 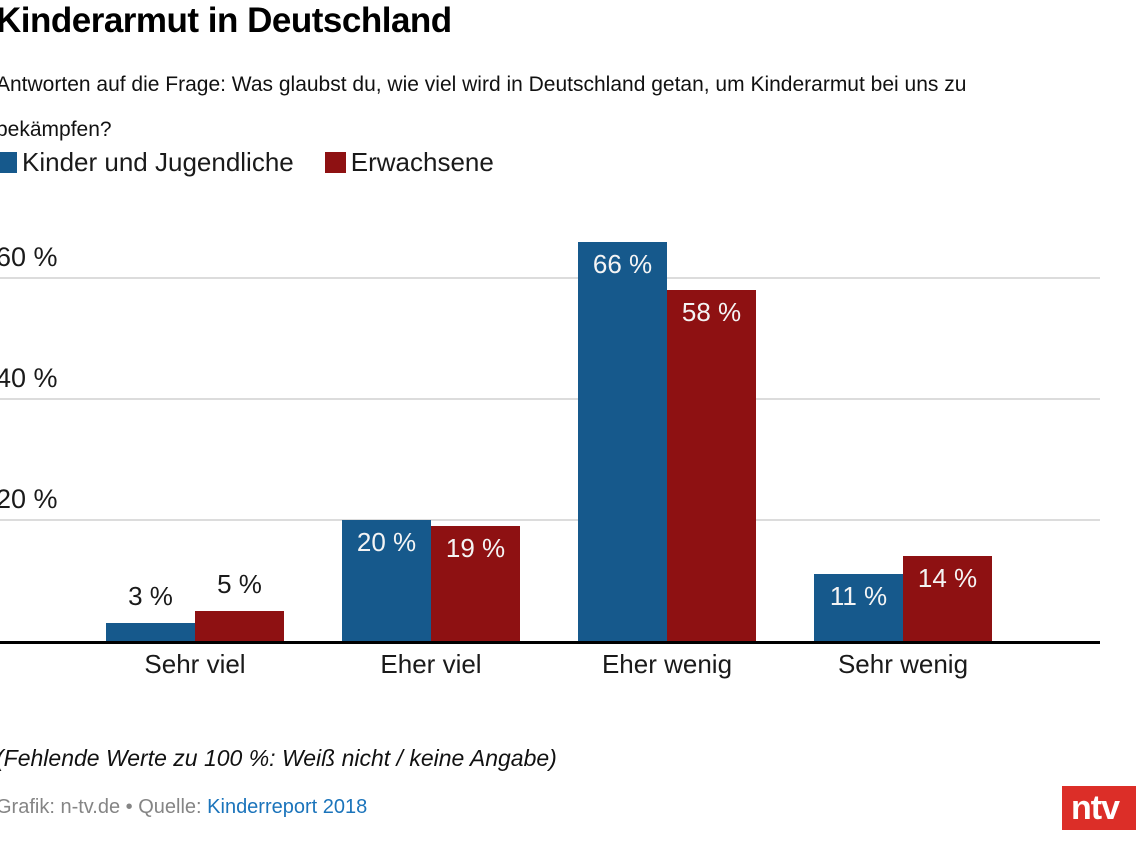 I want to click on bar-erwachsene-sehr-wenig, so click(x=947, y=598).